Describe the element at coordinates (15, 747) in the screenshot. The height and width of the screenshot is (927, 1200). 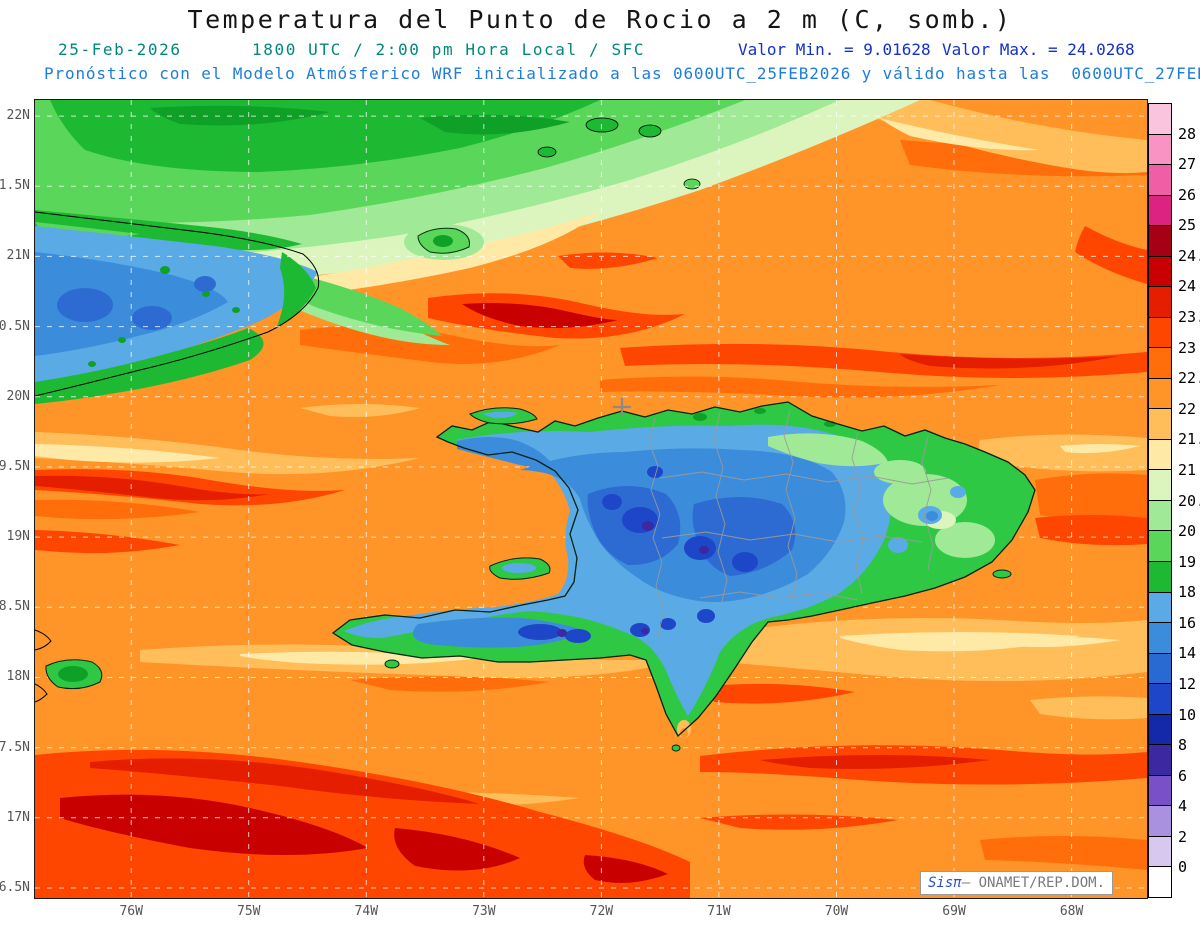
I see `lat-tick-label: 7.5N` at that location.